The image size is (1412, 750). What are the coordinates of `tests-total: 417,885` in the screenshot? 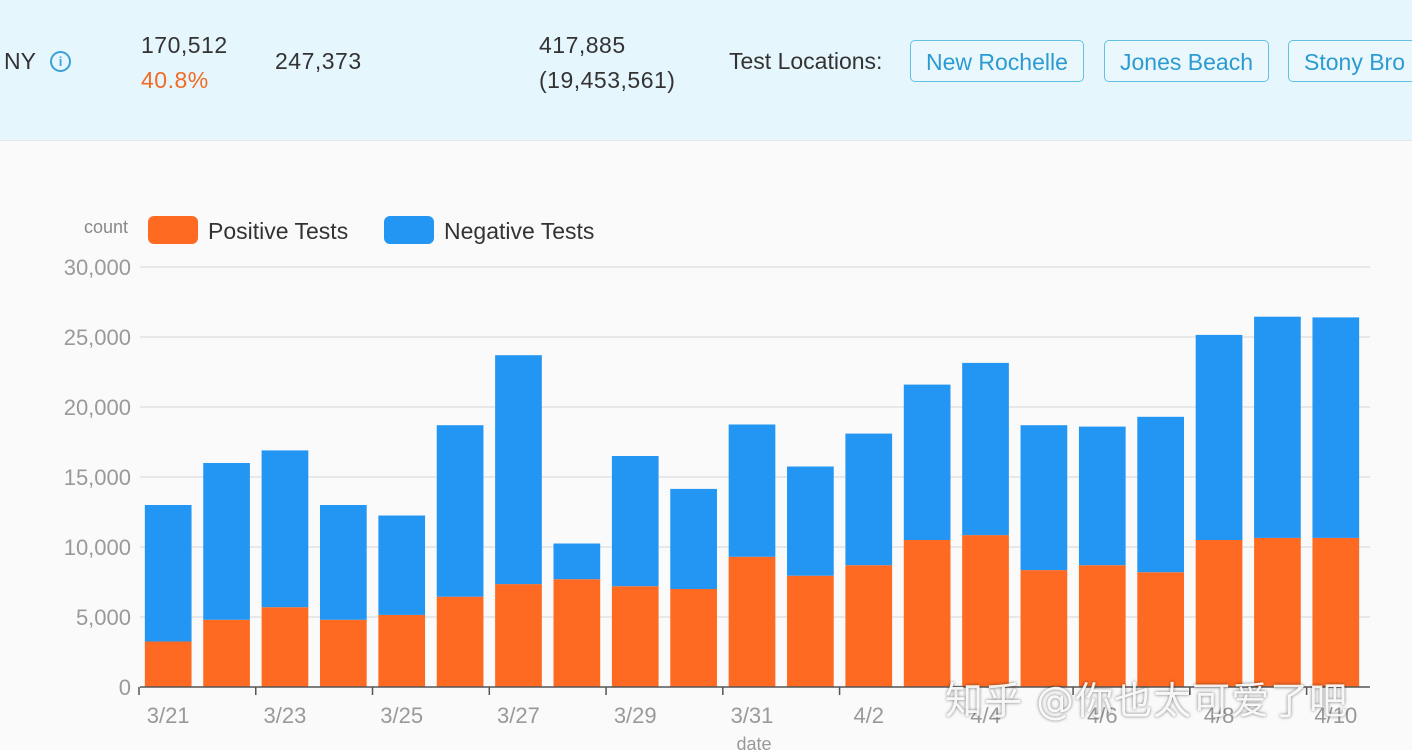 It's located at (582, 45).